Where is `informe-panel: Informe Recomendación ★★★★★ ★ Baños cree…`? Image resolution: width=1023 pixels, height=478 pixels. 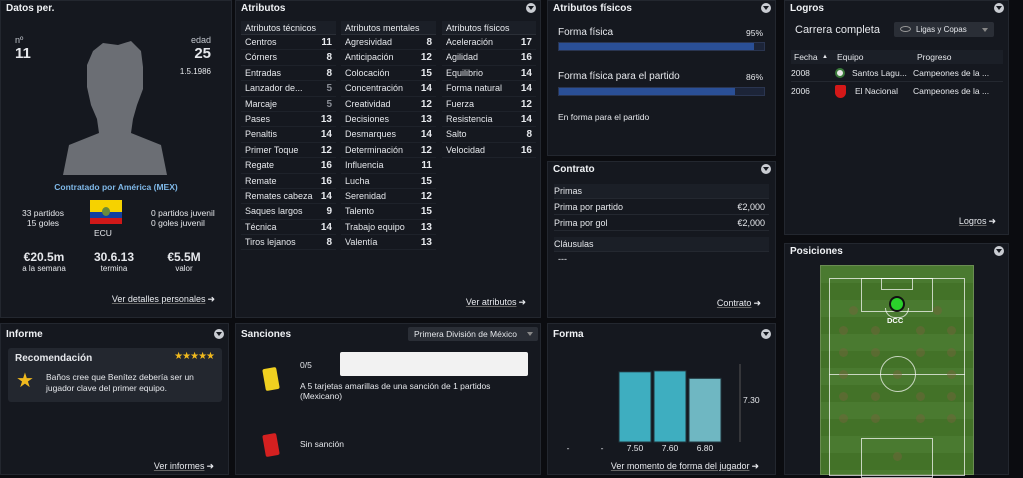
informe-panel: Informe Recomendación ★★★★★ ★ Baños cree… is located at coordinates (114, 399).